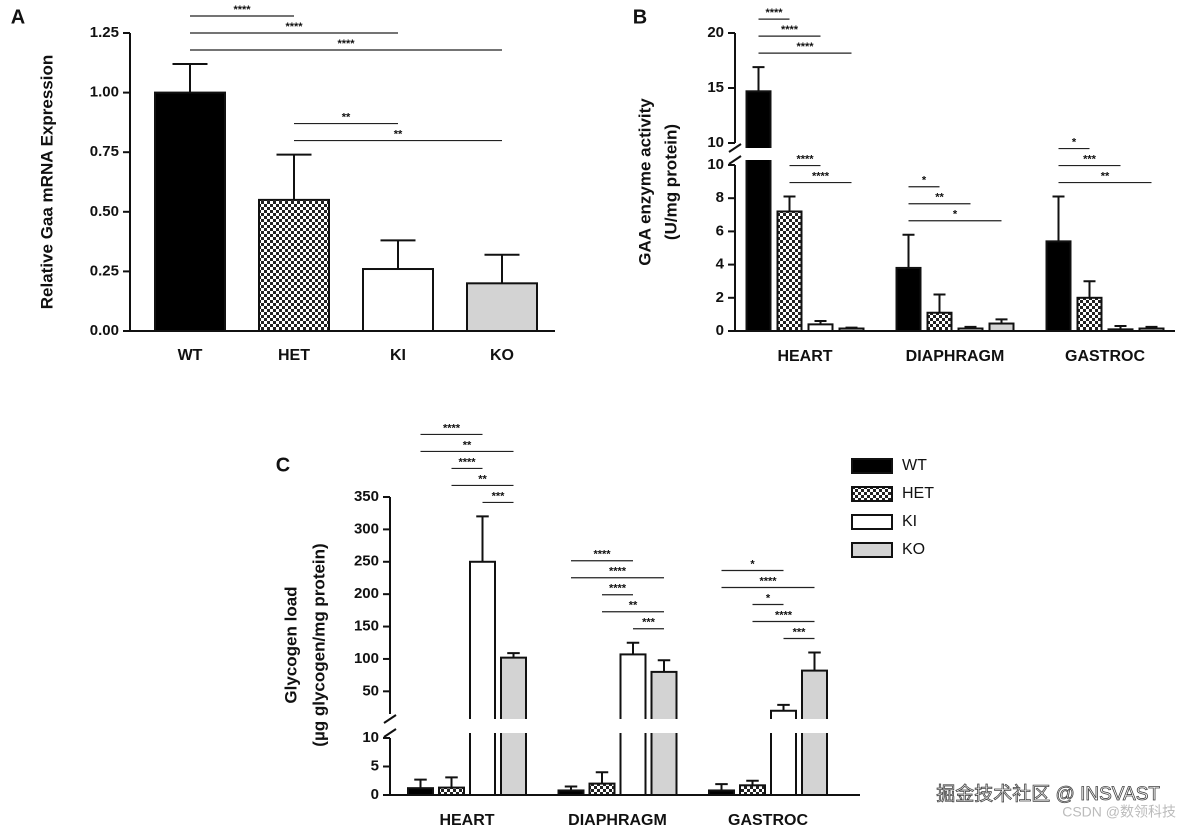  I want to click on x-tick-label: KI, so click(398, 355).